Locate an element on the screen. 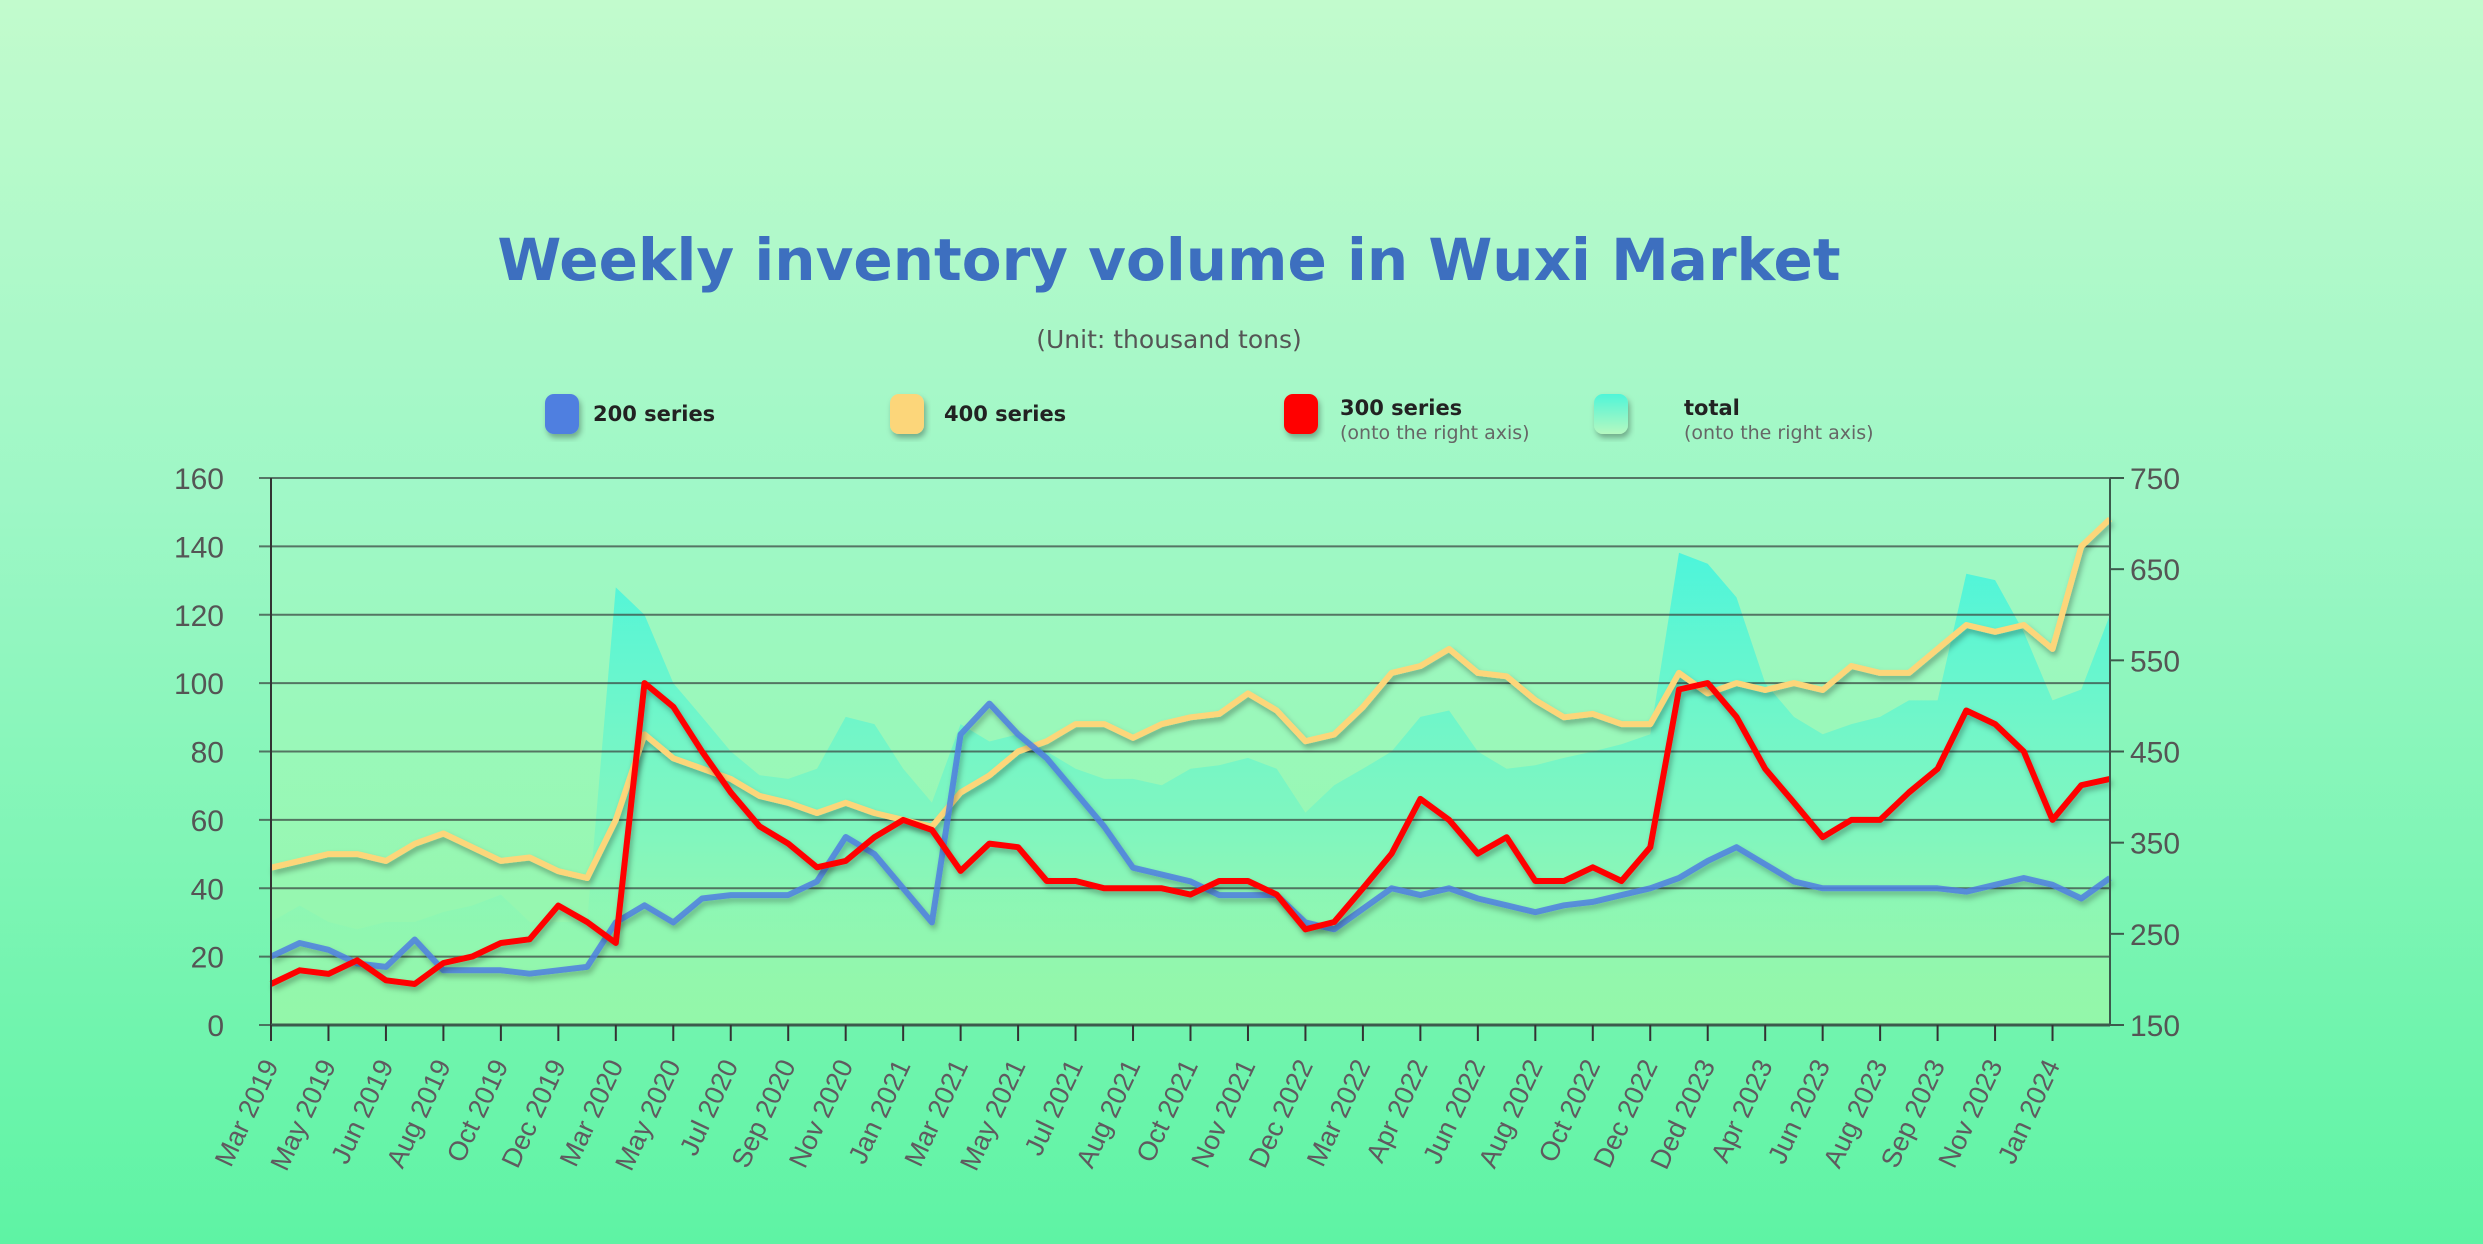  right-tick-label: 150 is located at coordinates (2155, 1026).